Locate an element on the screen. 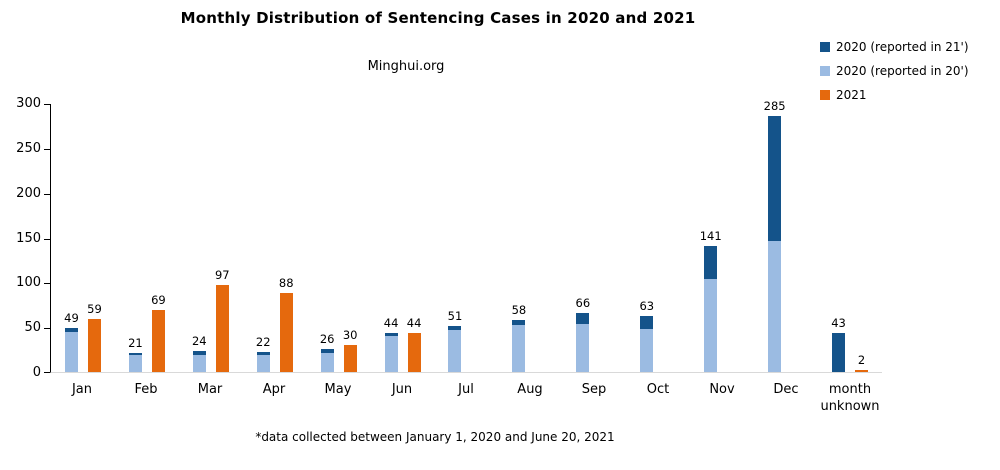 The height and width of the screenshot is (470, 1000). y-tick-label: 0 is located at coordinates (36, 372).